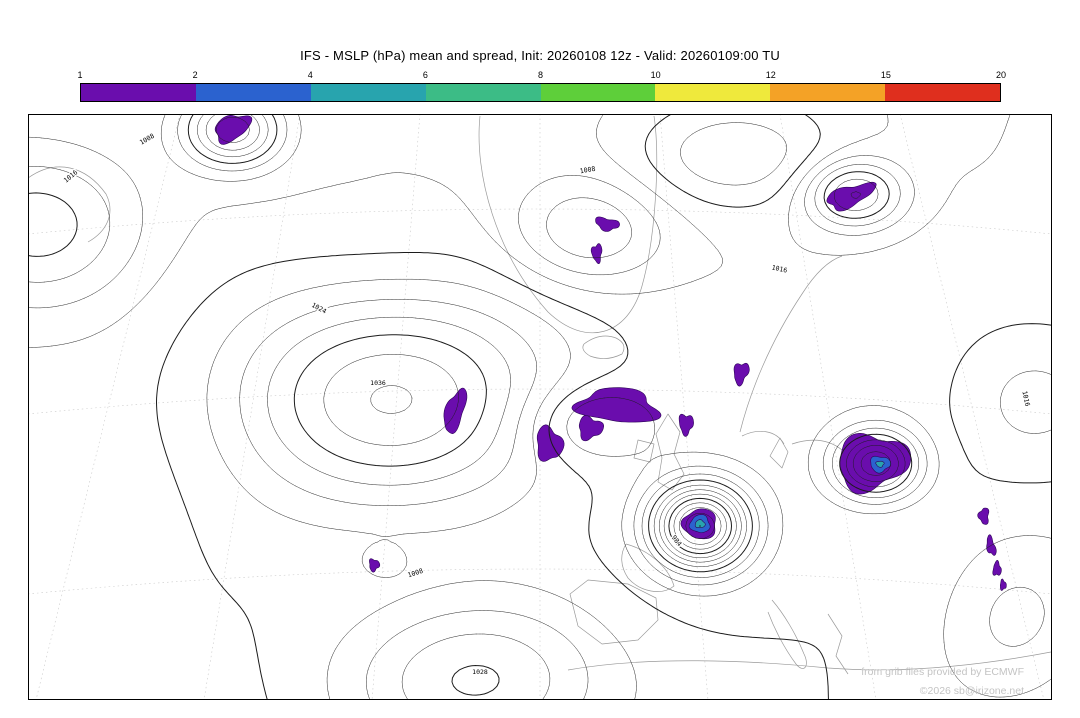 This screenshot has height=718, width=1080. Describe the element at coordinates (1001, 75) in the screenshot. I see `colorbar-tick-label: 20` at that location.